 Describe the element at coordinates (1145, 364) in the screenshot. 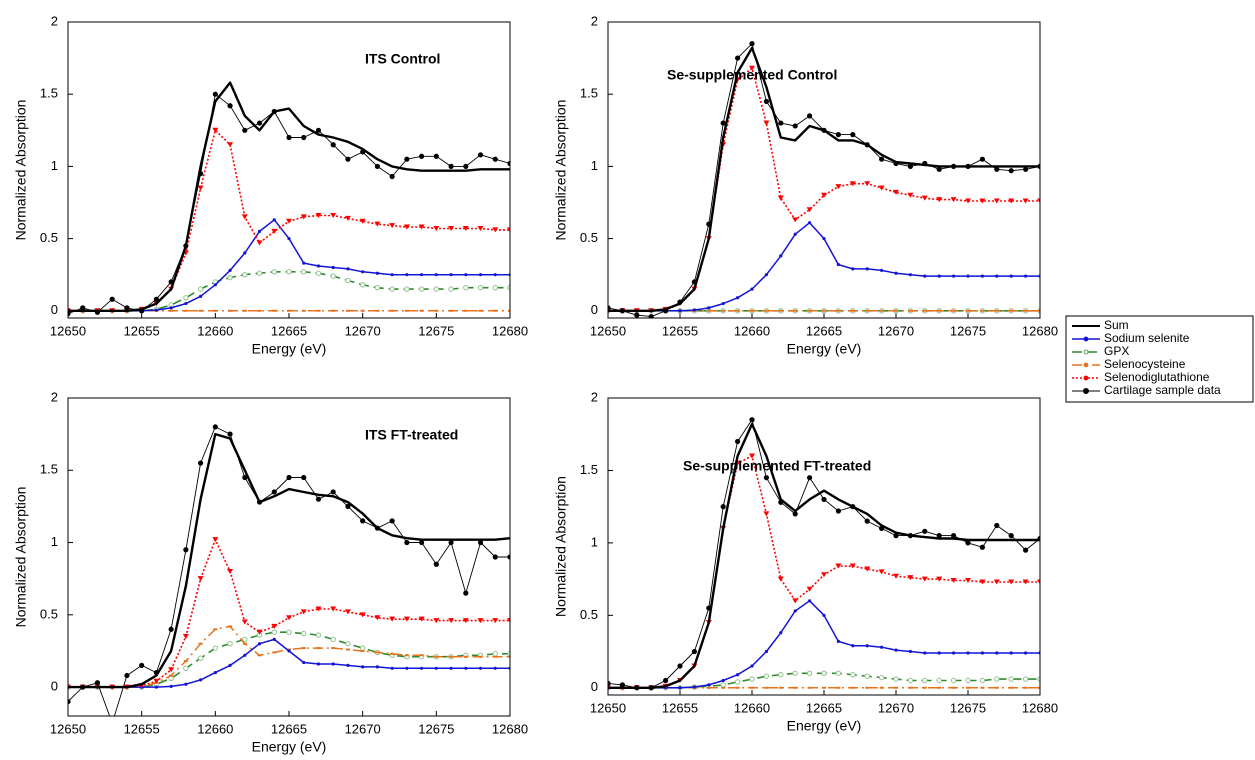

I see `legend-label: Selenocysteine` at that location.